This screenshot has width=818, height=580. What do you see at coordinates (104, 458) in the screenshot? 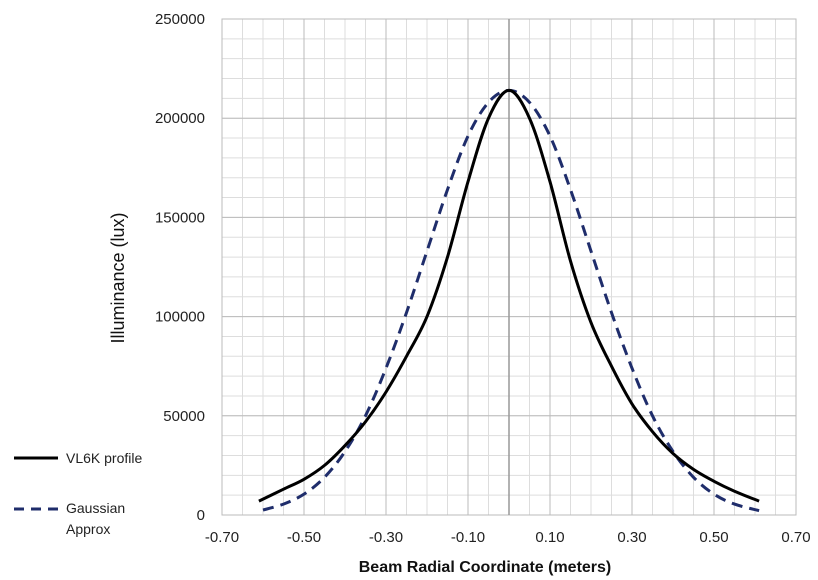
I see `legend-label-vl6k: VL6K profile` at bounding box center [104, 458].